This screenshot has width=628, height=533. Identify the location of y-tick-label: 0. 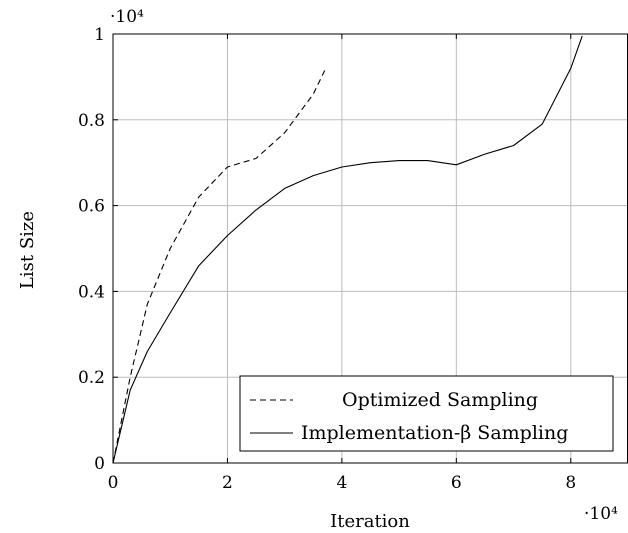
(99, 464).